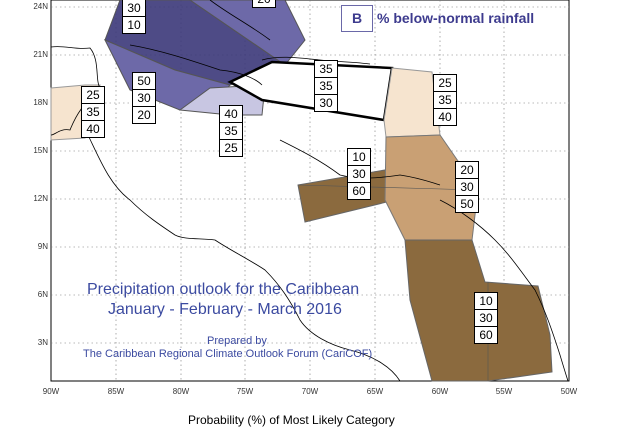  I want to click on prob-box-upper: 30 10, so click(134, 17).